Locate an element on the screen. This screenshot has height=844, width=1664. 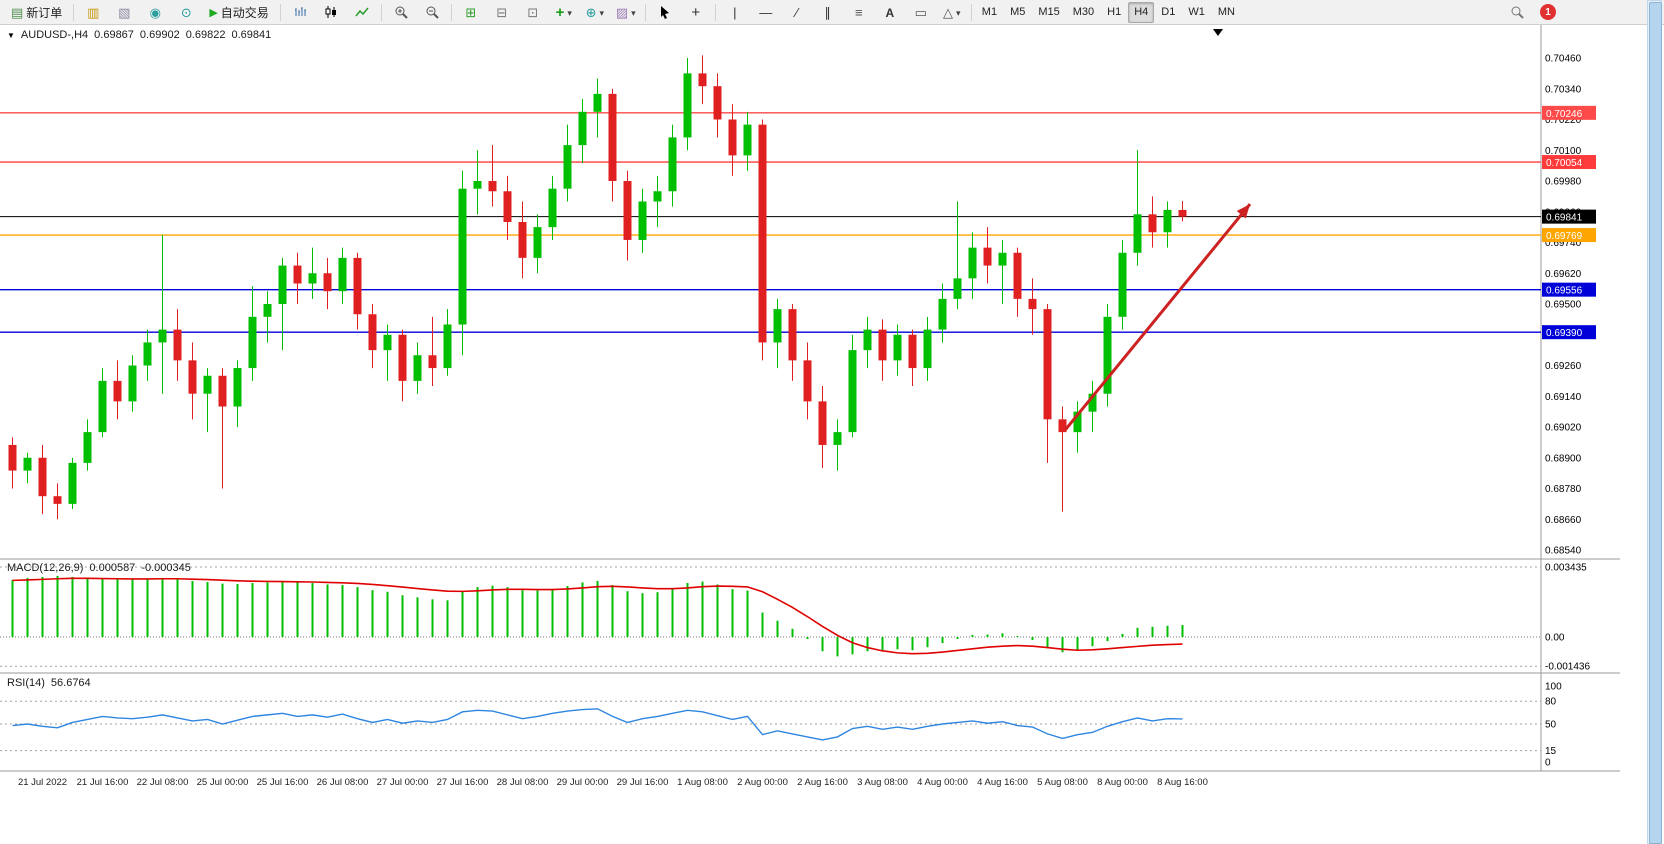
new-order-button: 新订单 is located at coordinates (36, 12).